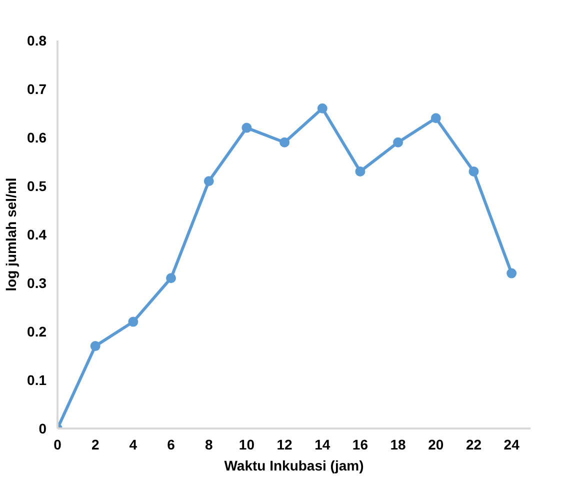 The width and height of the screenshot is (566, 484). I want to click on x-tick-label: 22, so click(474, 444).